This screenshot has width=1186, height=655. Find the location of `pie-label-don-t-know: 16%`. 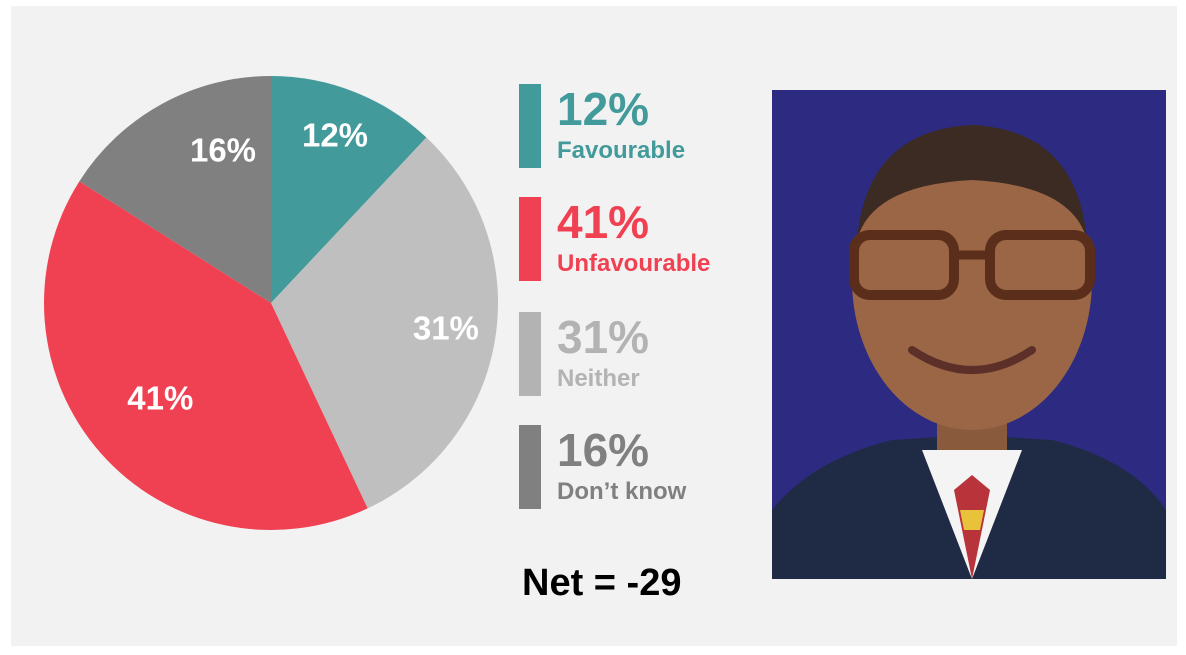

pie-label-don-t-know: 16% is located at coordinates (223, 150).